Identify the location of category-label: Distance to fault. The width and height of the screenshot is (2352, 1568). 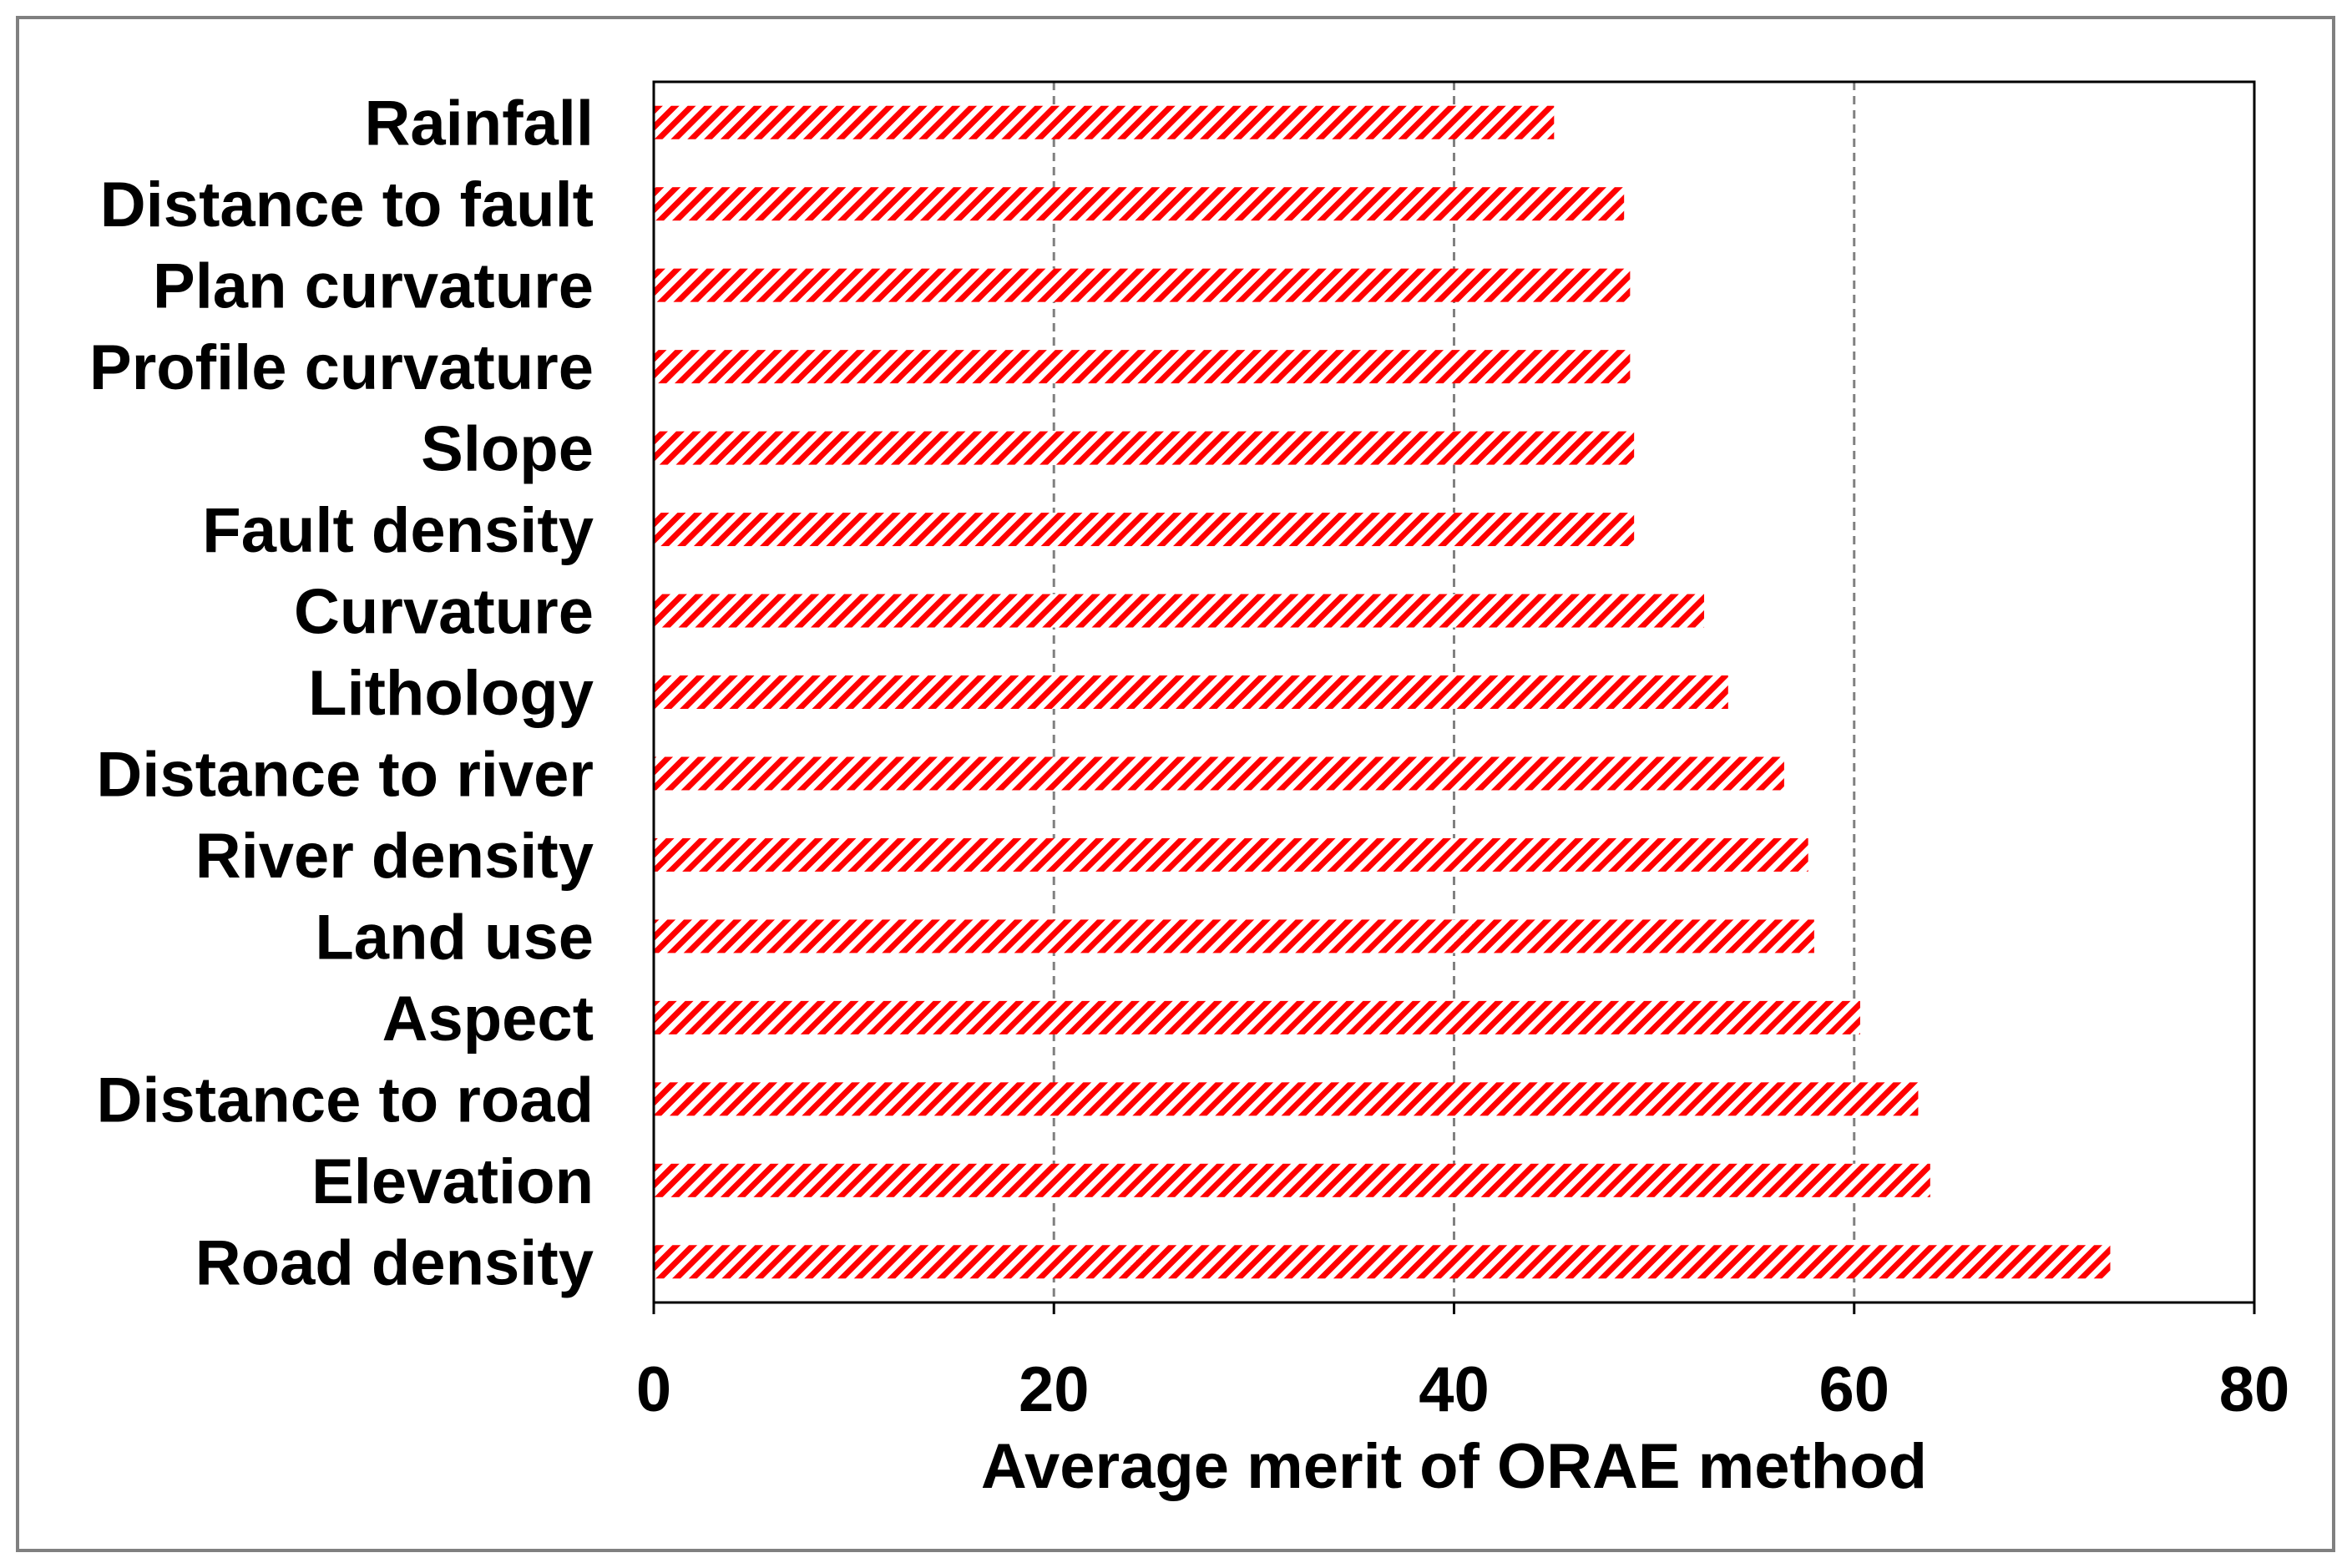
(347, 204).